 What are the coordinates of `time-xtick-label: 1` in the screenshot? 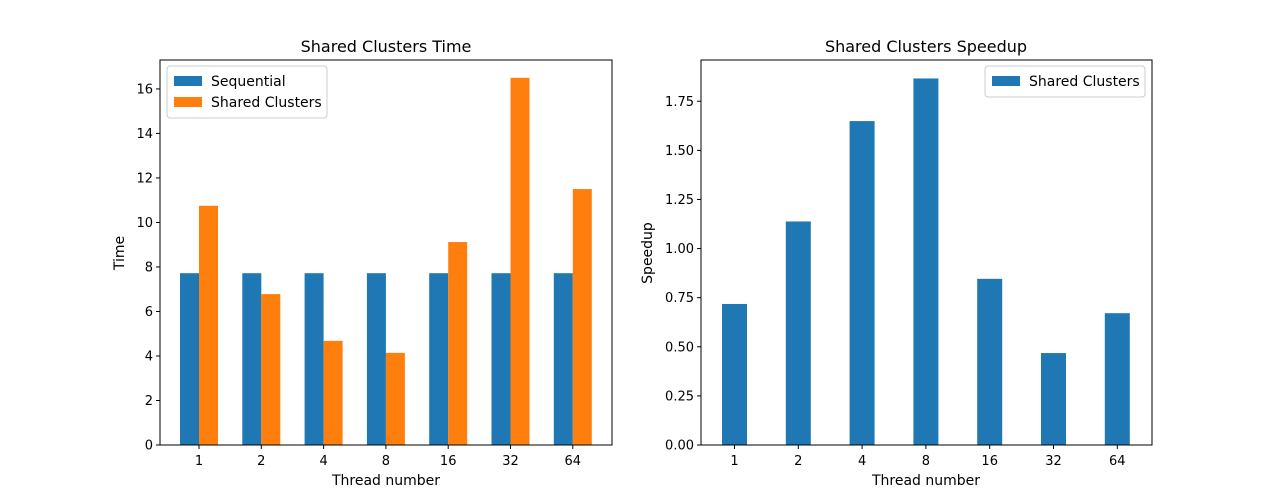 It's located at (199, 461).